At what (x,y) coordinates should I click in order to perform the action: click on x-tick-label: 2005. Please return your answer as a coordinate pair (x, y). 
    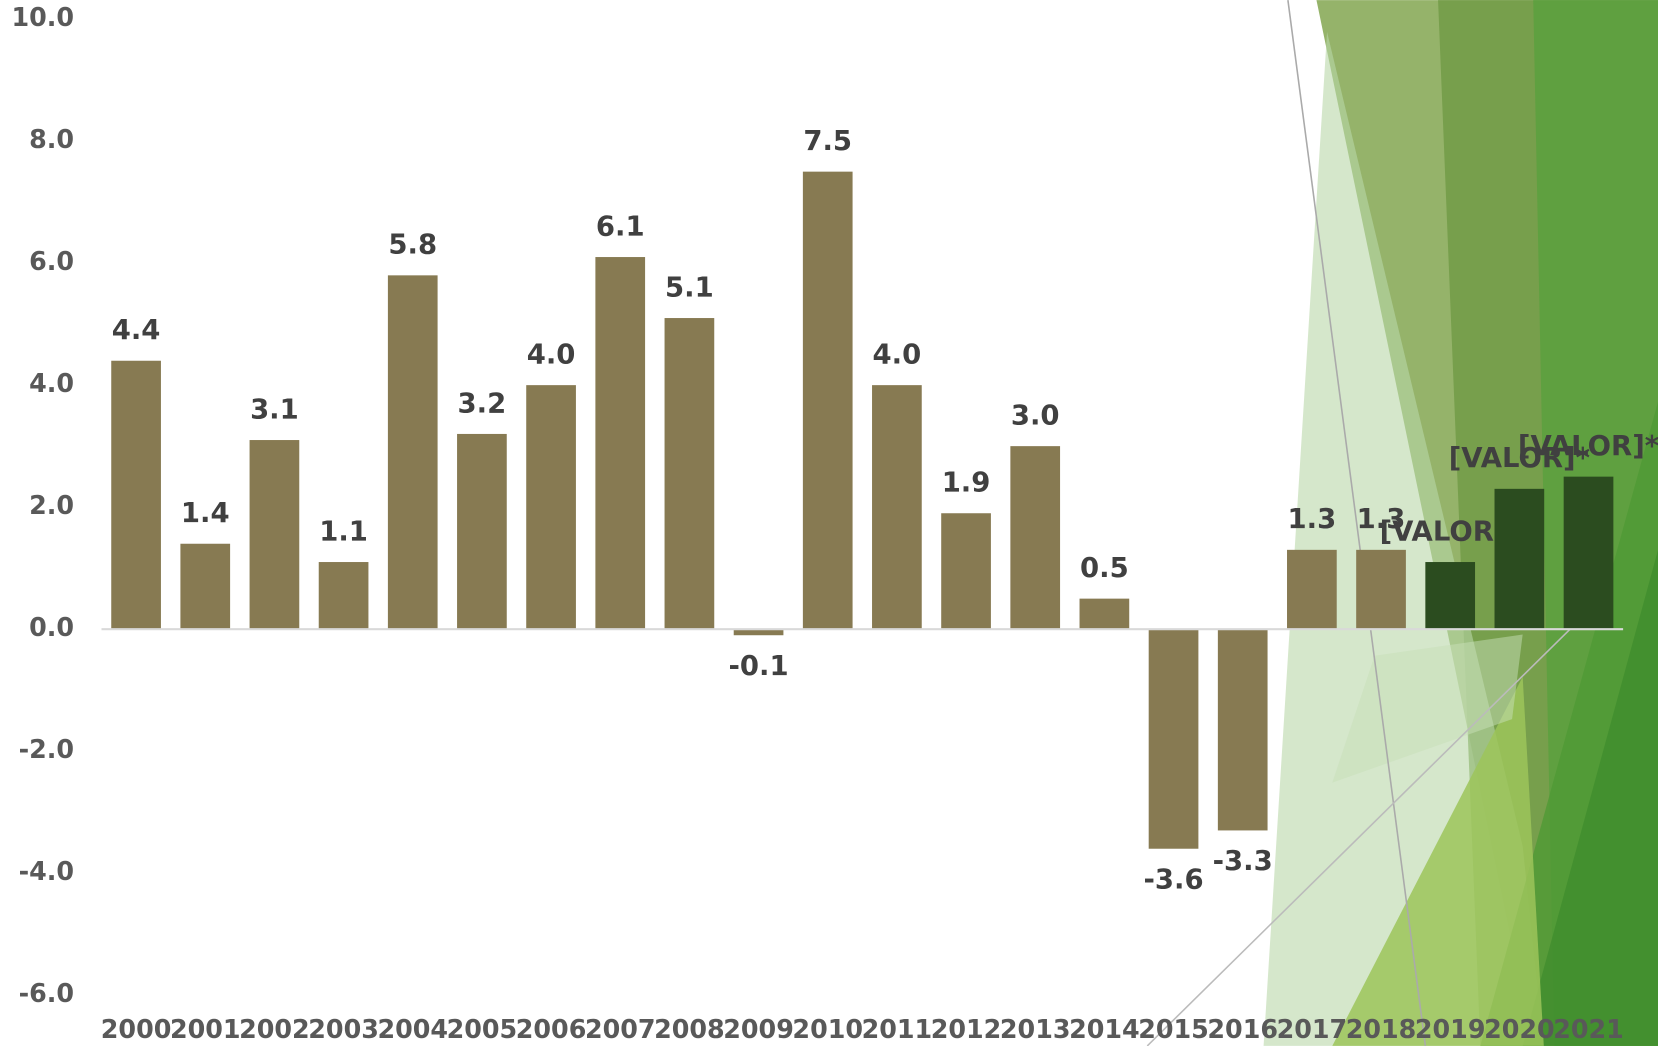
    Looking at the image, I should click on (482, 1029).